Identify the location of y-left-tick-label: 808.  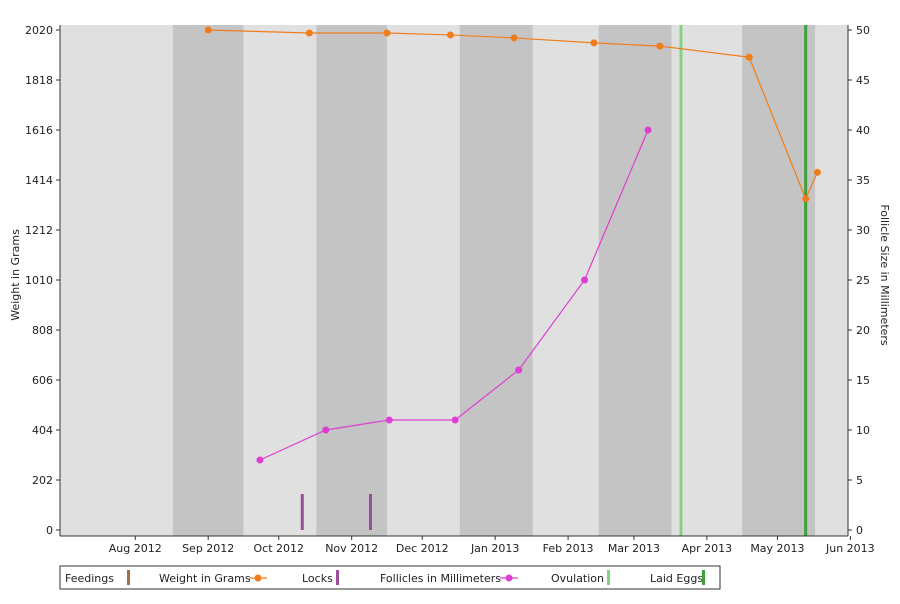
(42, 330).